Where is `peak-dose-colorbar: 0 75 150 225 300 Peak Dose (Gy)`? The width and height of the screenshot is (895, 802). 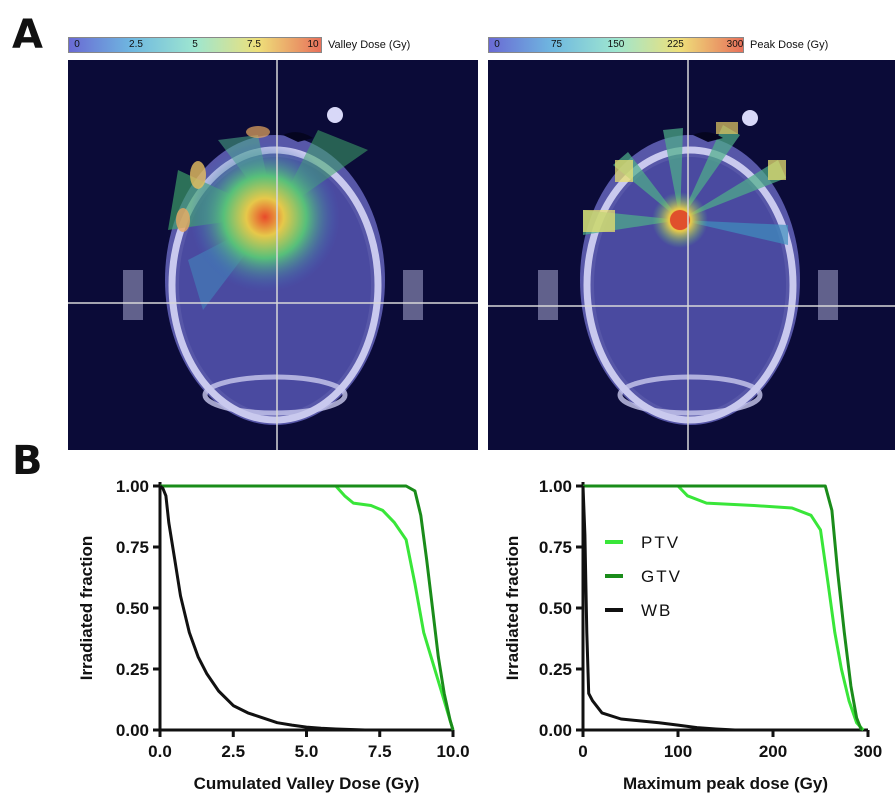
peak-dose-colorbar: 0 75 150 225 300 Peak Dose (Gy) is located at coordinates (658, 45).